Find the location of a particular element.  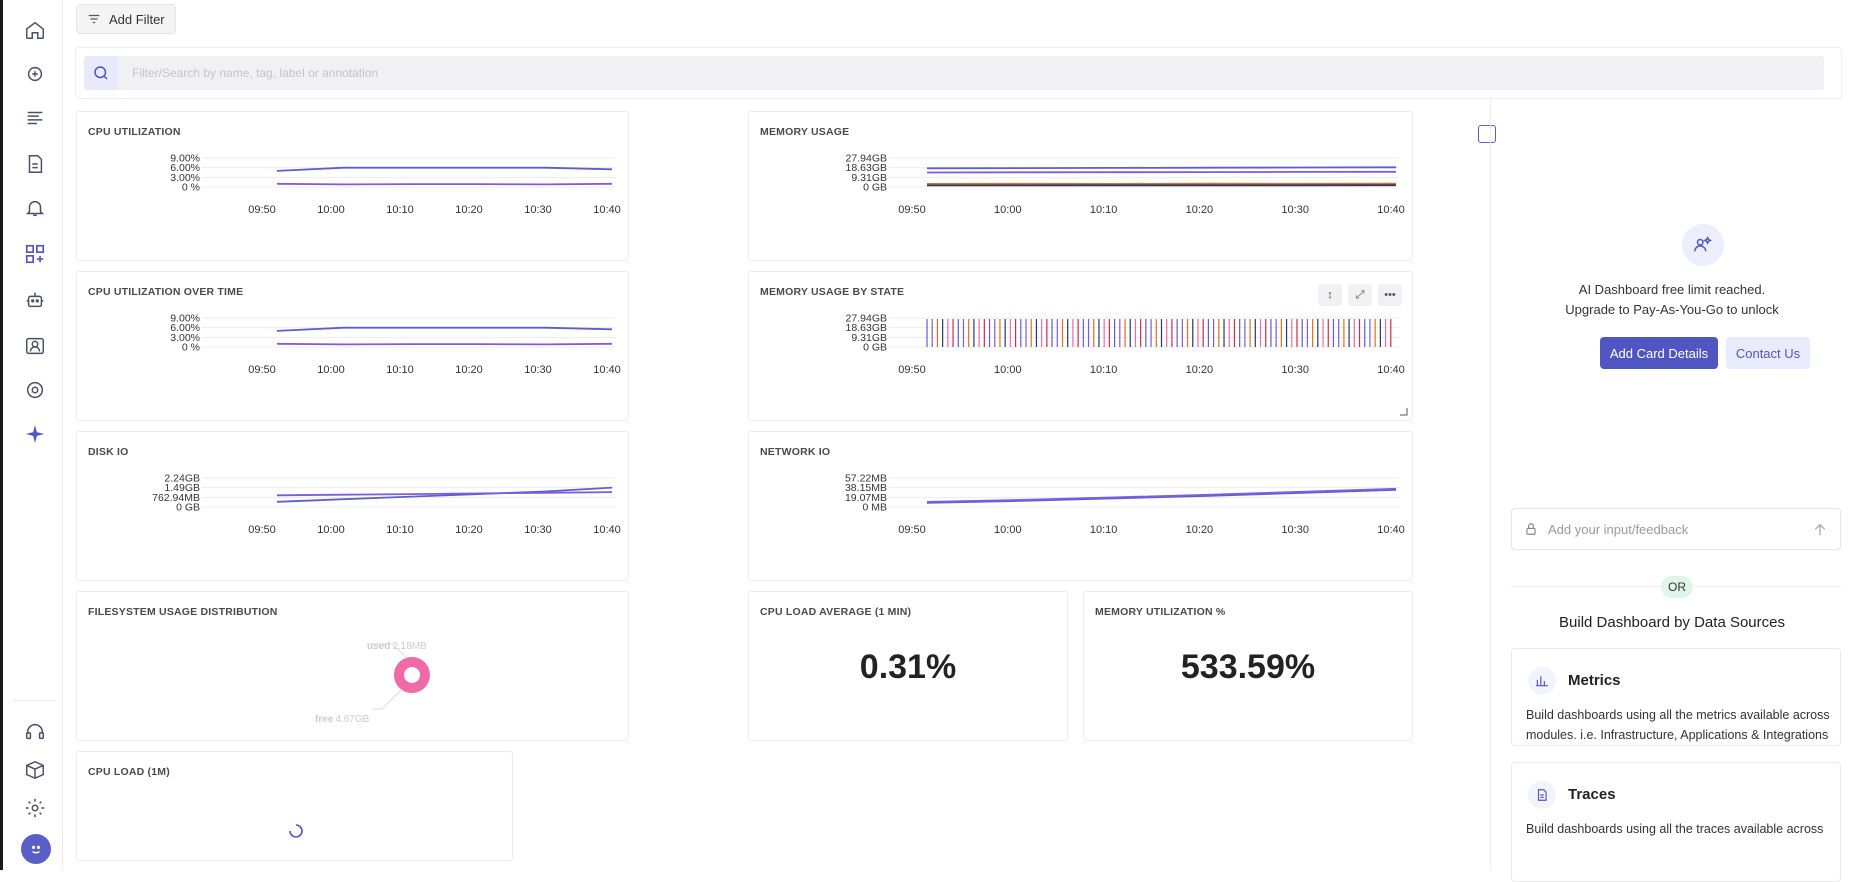

ai-assistant-icon is located at coordinates (1703, 245).